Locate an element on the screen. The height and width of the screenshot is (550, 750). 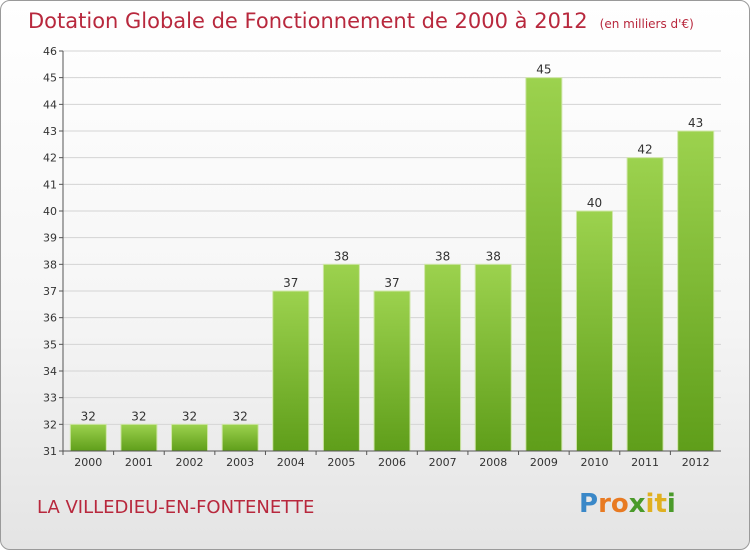
y-tick-label: 43 is located at coordinates (50, 131).